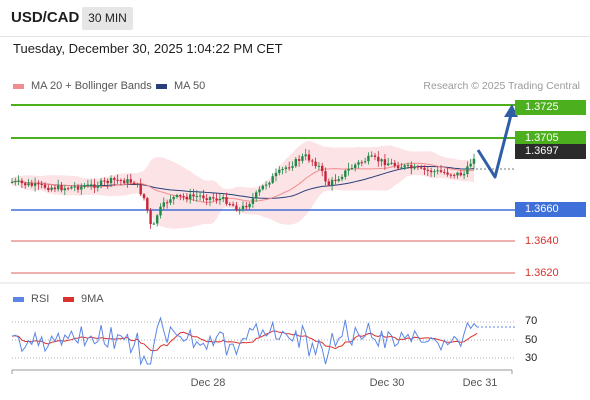  Describe the element at coordinates (244, 341) in the screenshot. I see `rsi-9ma-line` at that location.